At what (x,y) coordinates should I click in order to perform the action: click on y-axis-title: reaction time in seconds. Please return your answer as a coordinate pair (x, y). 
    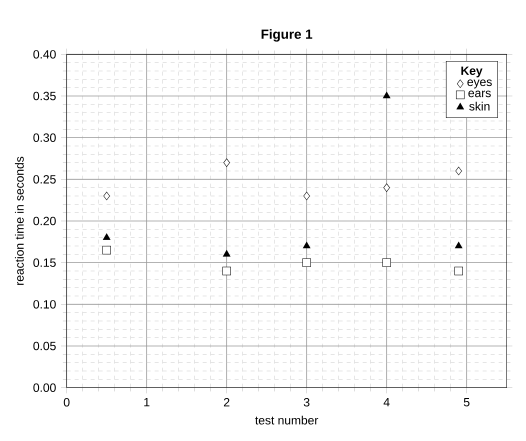
    Looking at the image, I should click on (19, 220).